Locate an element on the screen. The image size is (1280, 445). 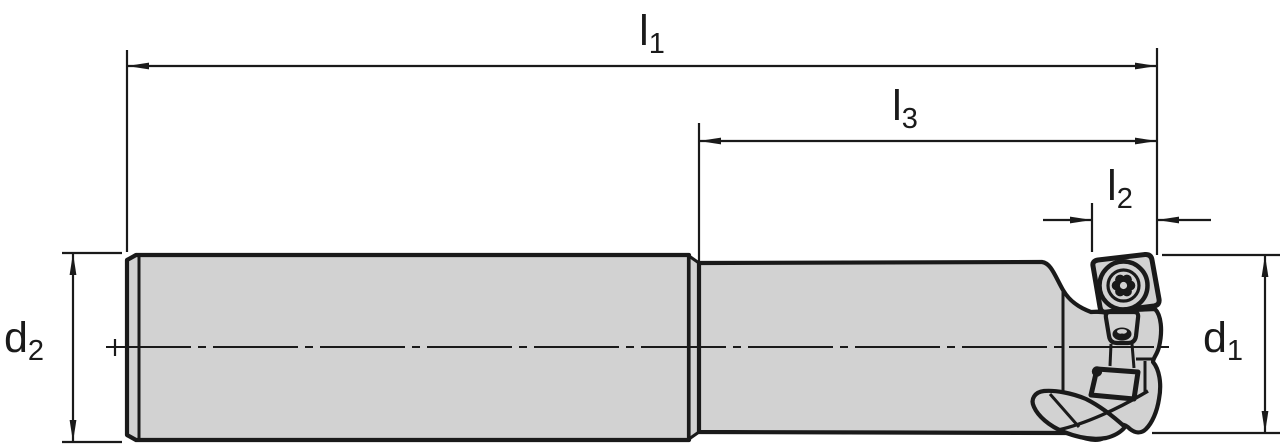
d1-arrow-bottom is located at coordinates (1265, 422).